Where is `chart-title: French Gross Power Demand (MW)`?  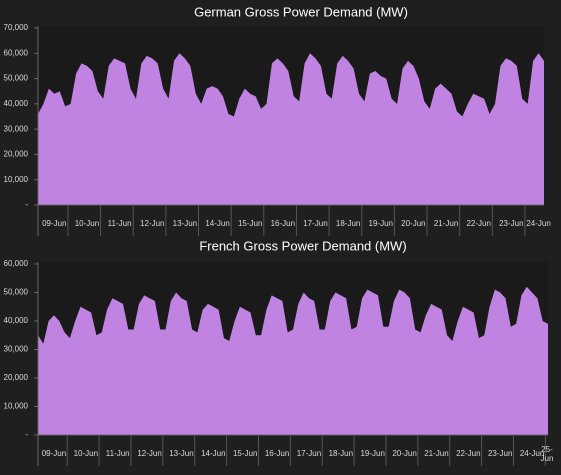 chart-title: French Gross Power Demand (MW) is located at coordinates (302, 245).